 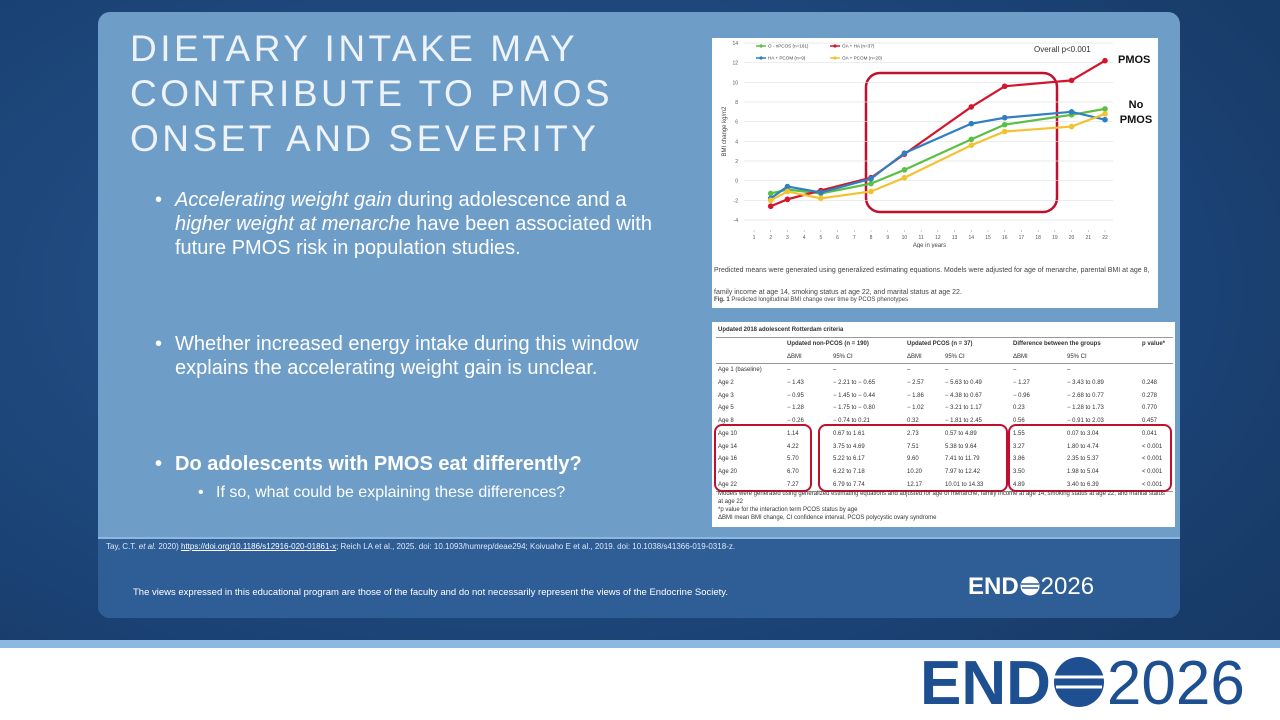 What do you see at coordinates (639, 577) in the screenshot?
I see `footer-band` at bounding box center [639, 577].